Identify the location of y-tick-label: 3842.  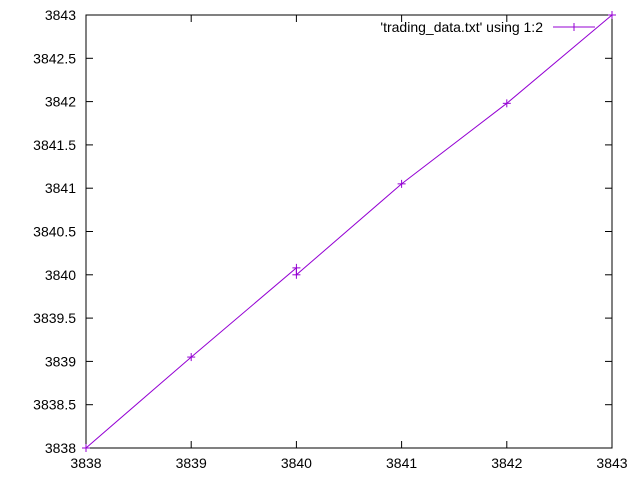
(60, 102).